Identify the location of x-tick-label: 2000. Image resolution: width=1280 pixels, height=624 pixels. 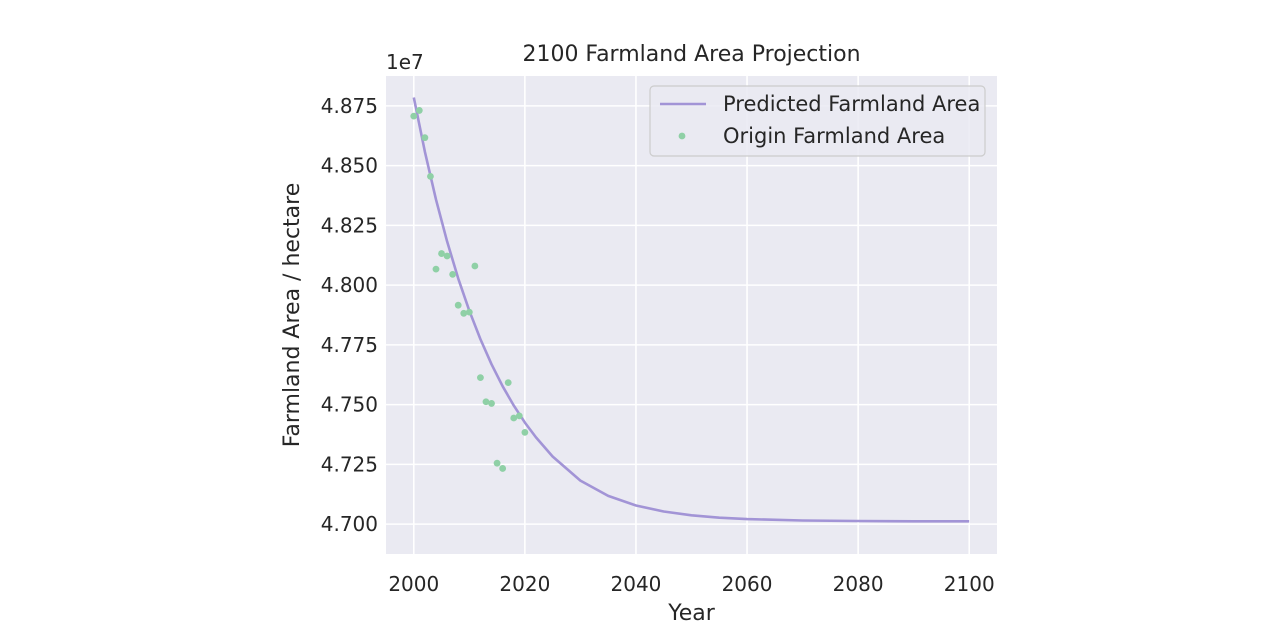
(413, 584).